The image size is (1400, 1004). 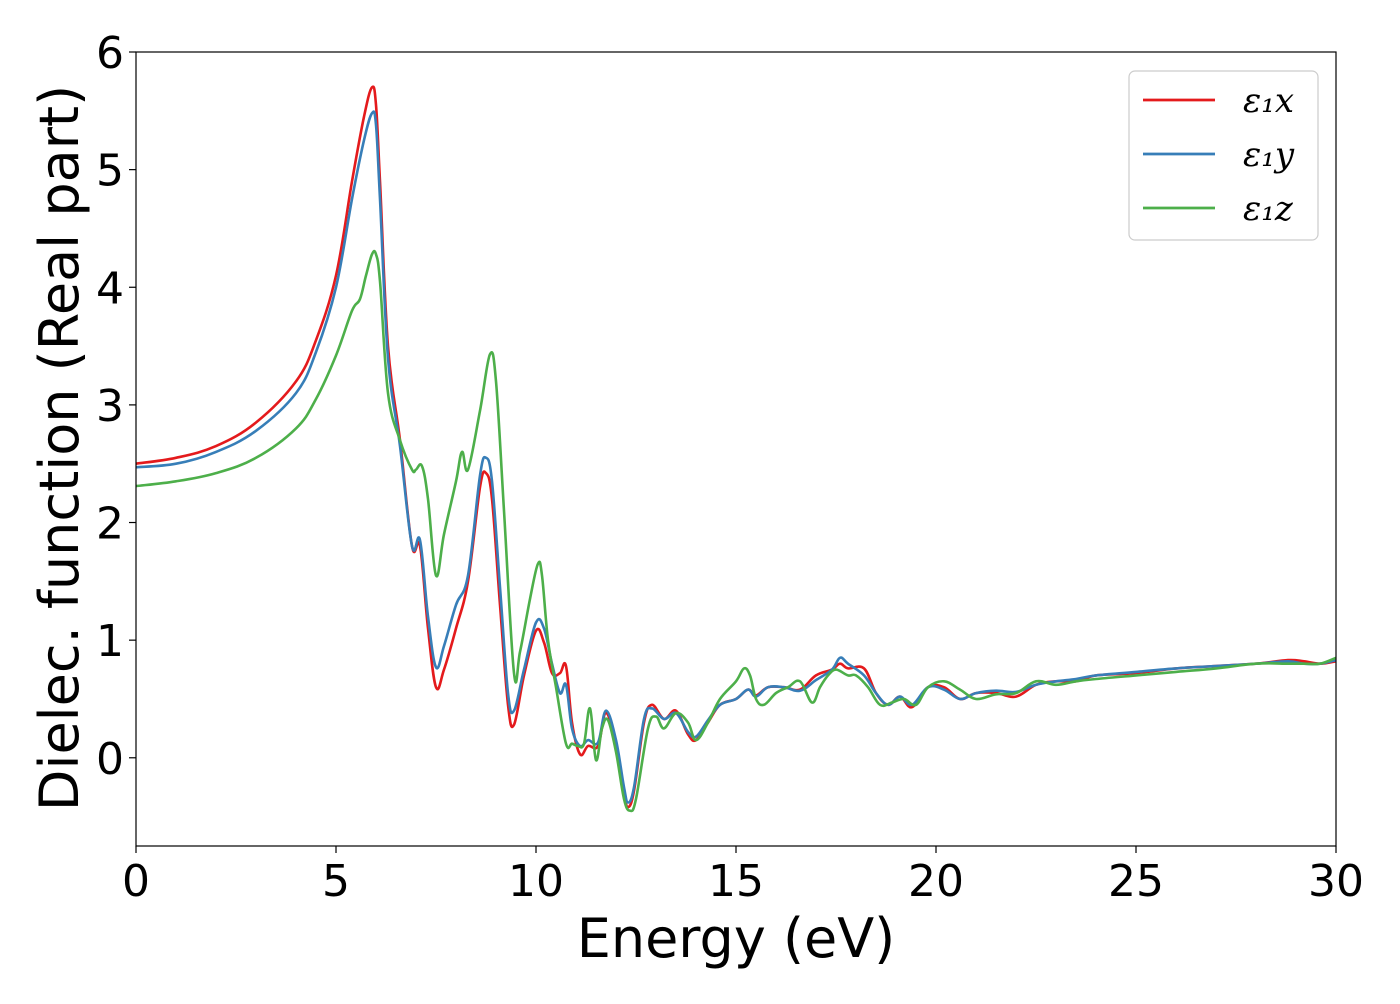 What do you see at coordinates (936, 881) in the screenshot?
I see `x-tick-label: 20` at bounding box center [936, 881].